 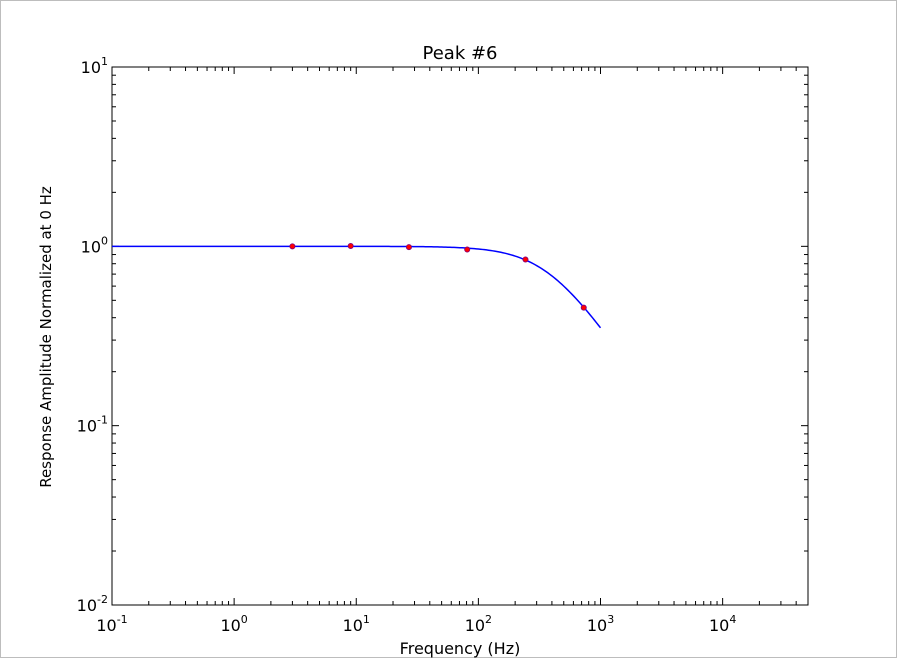 What do you see at coordinates (233, 624) in the screenshot?
I see `x-tick-label: 10⁰` at bounding box center [233, 624].